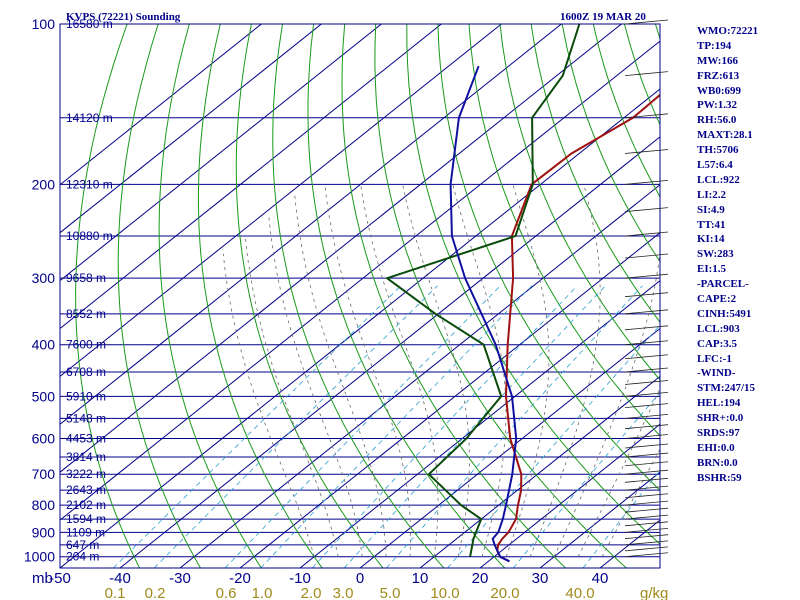  I want to click on mixing-ratio-label: 0.6, so click(226, 592).